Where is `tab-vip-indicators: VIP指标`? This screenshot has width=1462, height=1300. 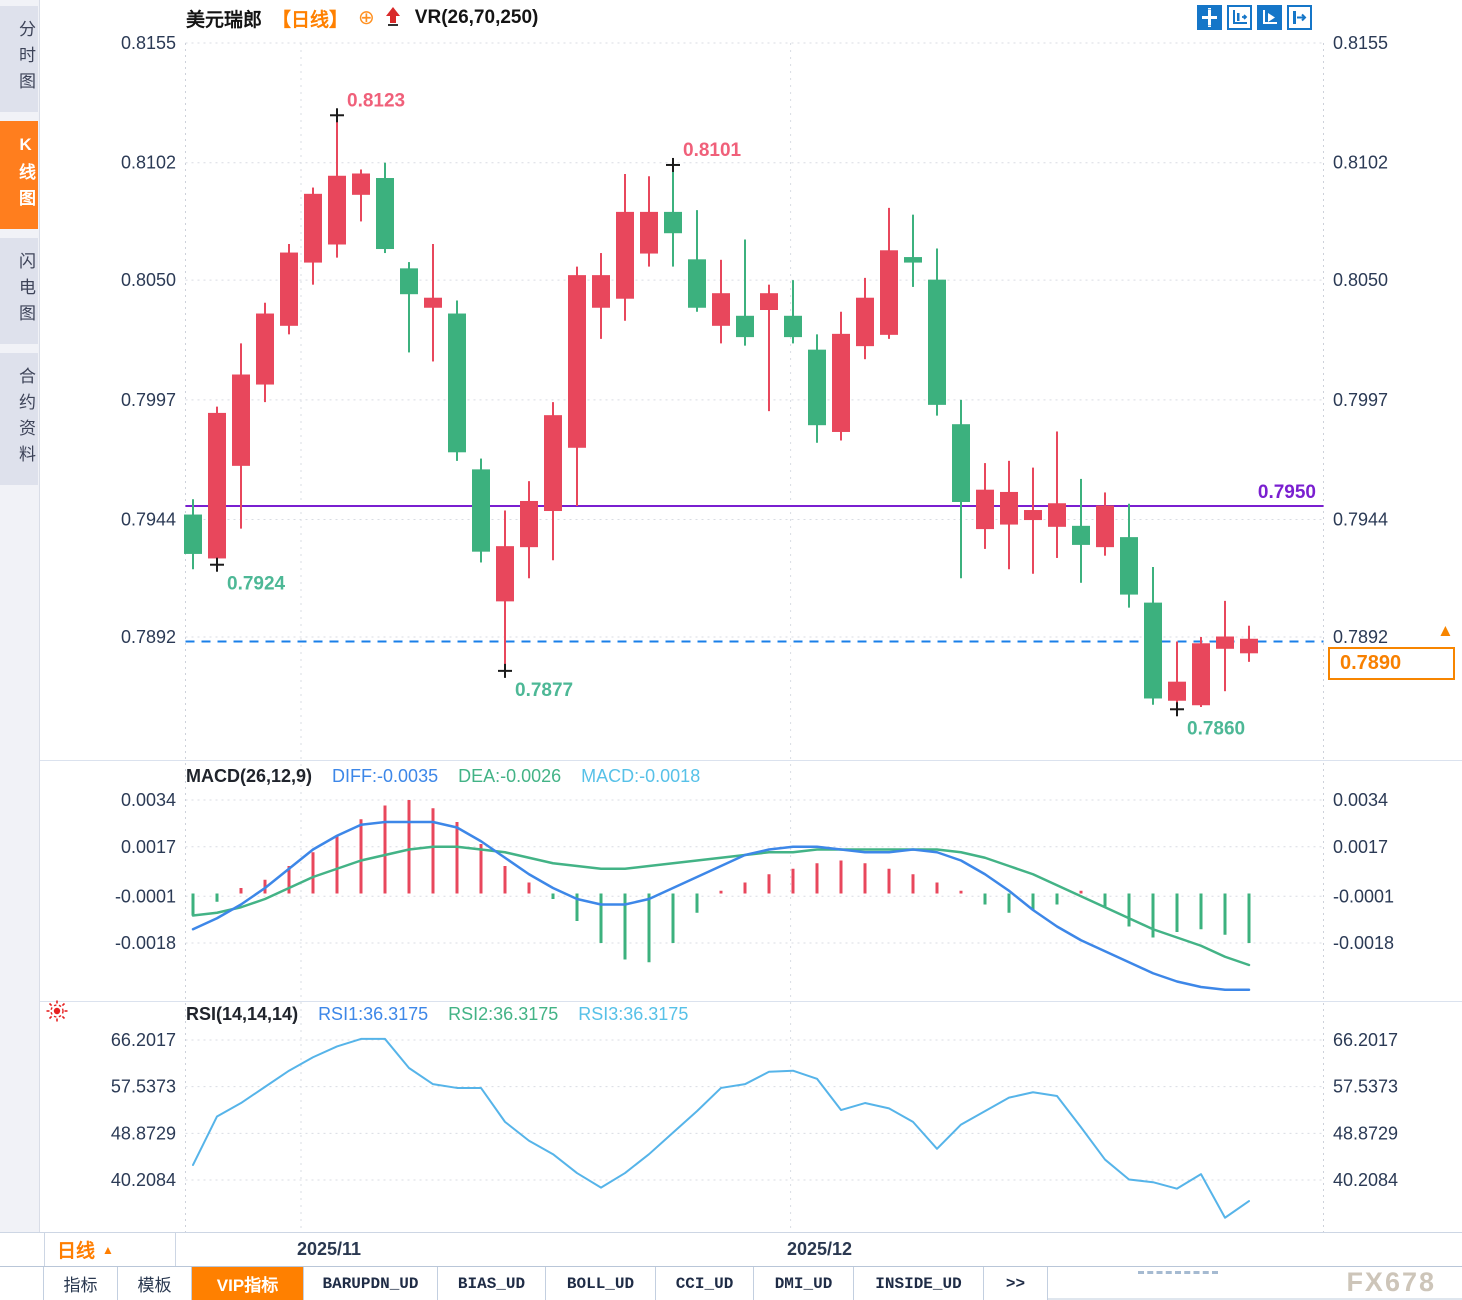
tab-vip-indicators: VIP指标 is located at coordinates (248, 1283).